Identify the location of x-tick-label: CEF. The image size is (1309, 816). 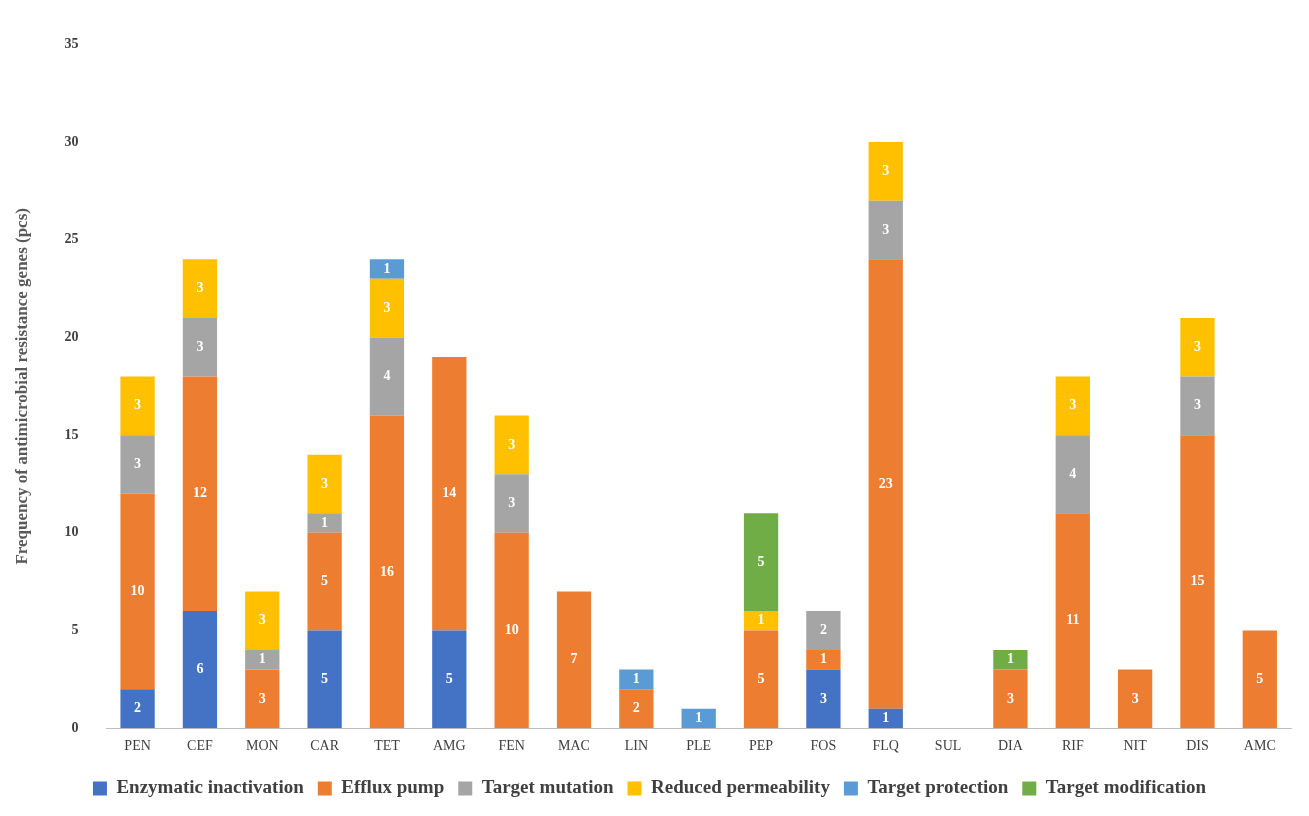
(200, 746).